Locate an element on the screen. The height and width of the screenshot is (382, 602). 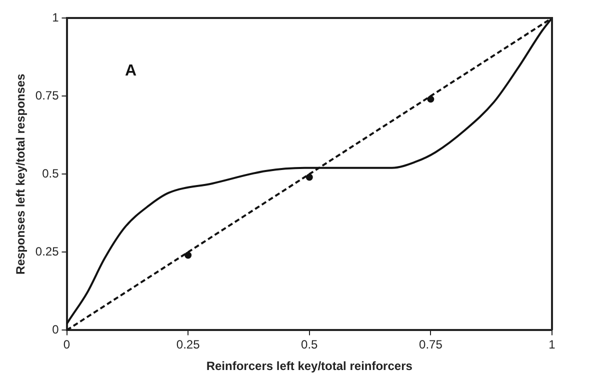
y-tick-label: 0.5 is located at coordinates (51, 173).